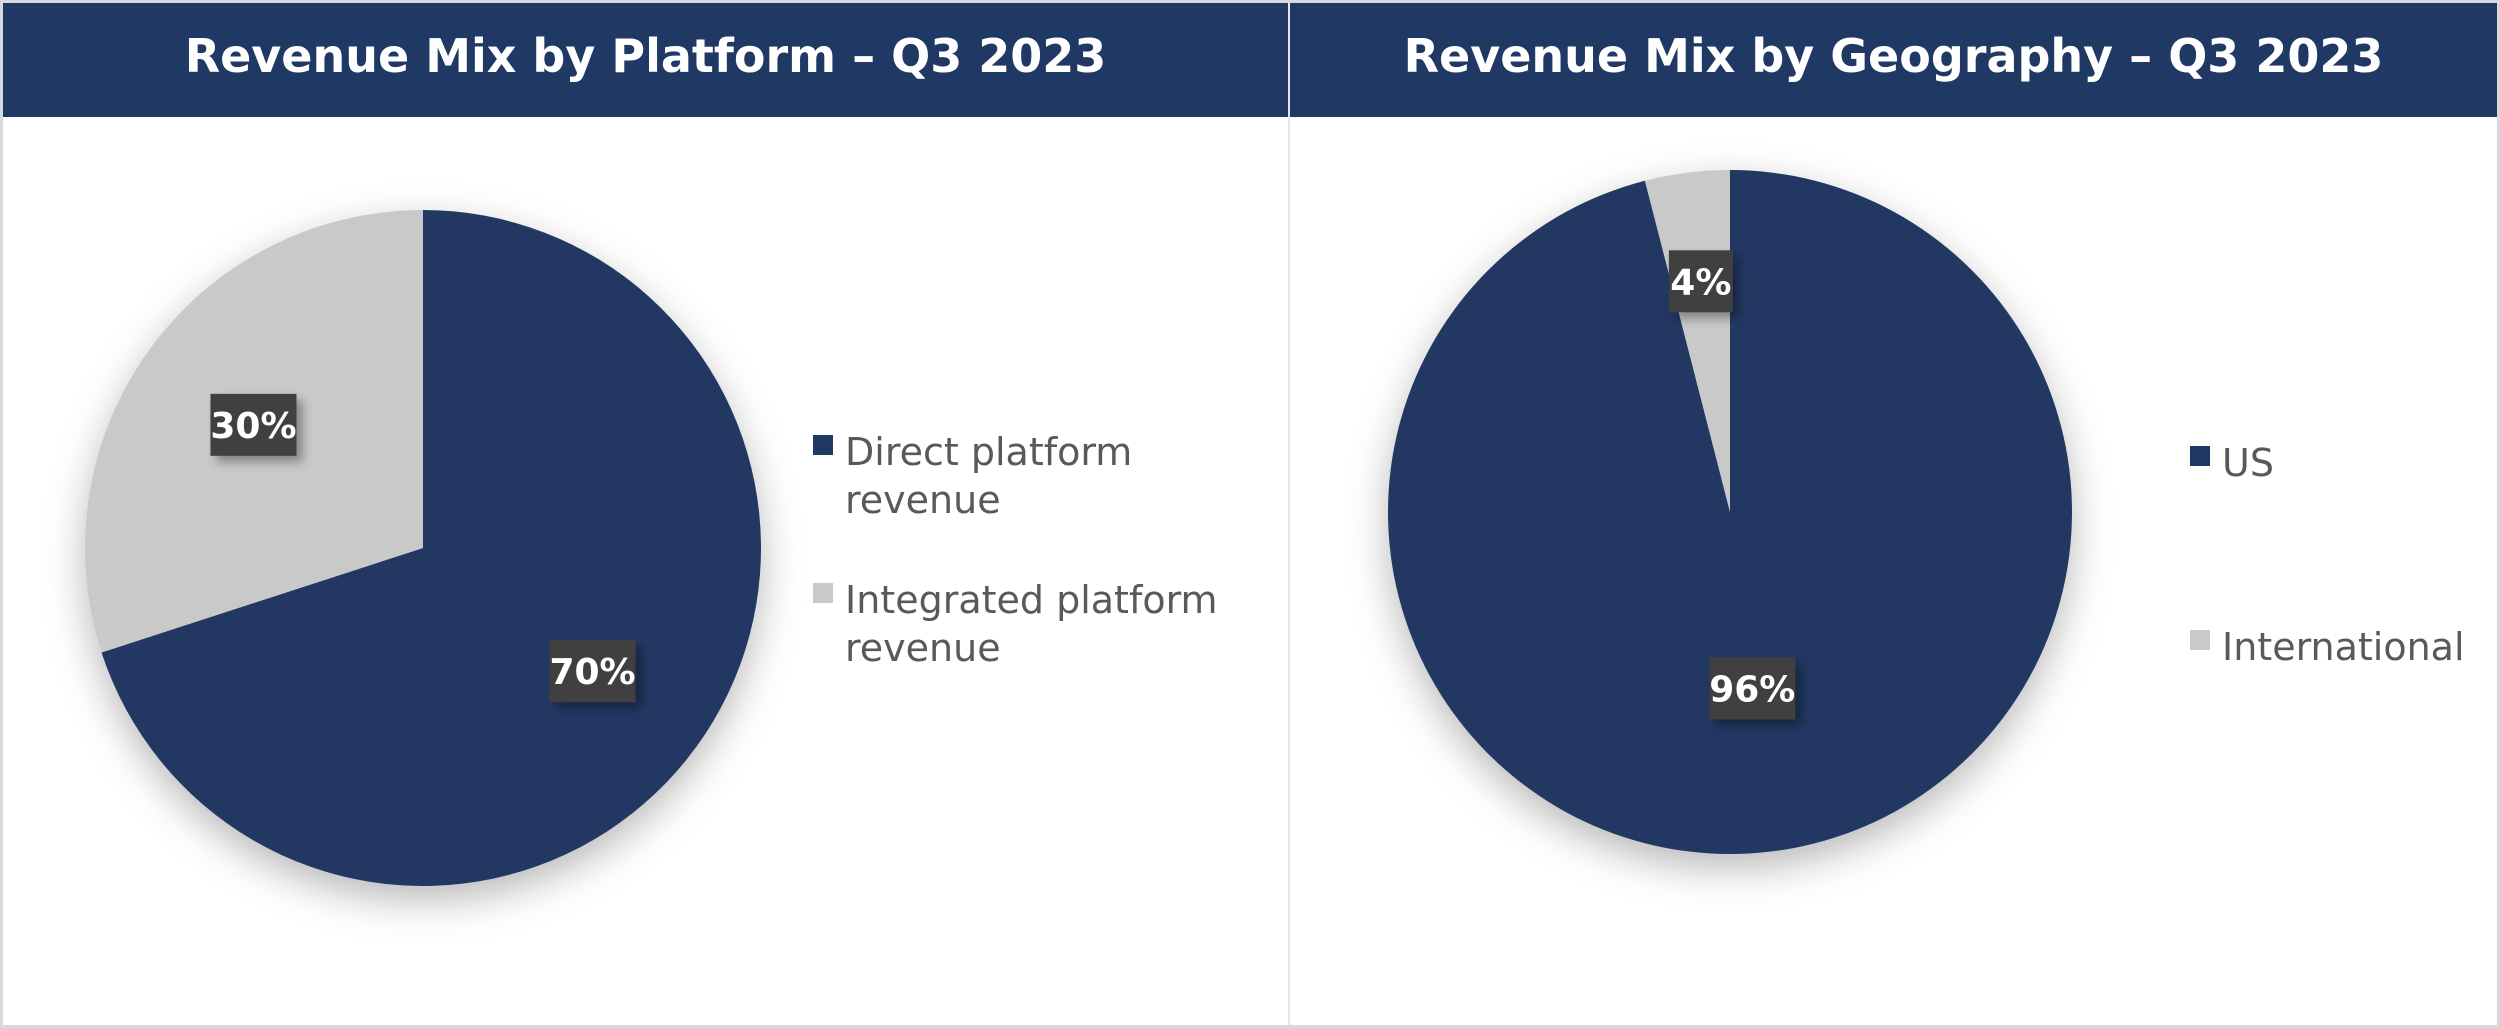  Describe the element at coordinates (2248, 463) in the screenshot. I see `geography-legend-label-0-0: US` at that location.